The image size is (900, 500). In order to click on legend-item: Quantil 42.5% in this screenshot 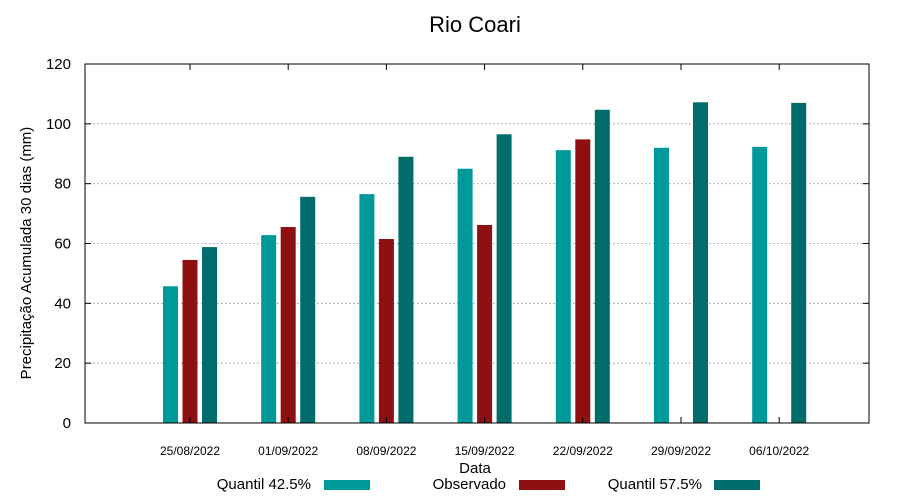, I will do `click(293, 484)`.